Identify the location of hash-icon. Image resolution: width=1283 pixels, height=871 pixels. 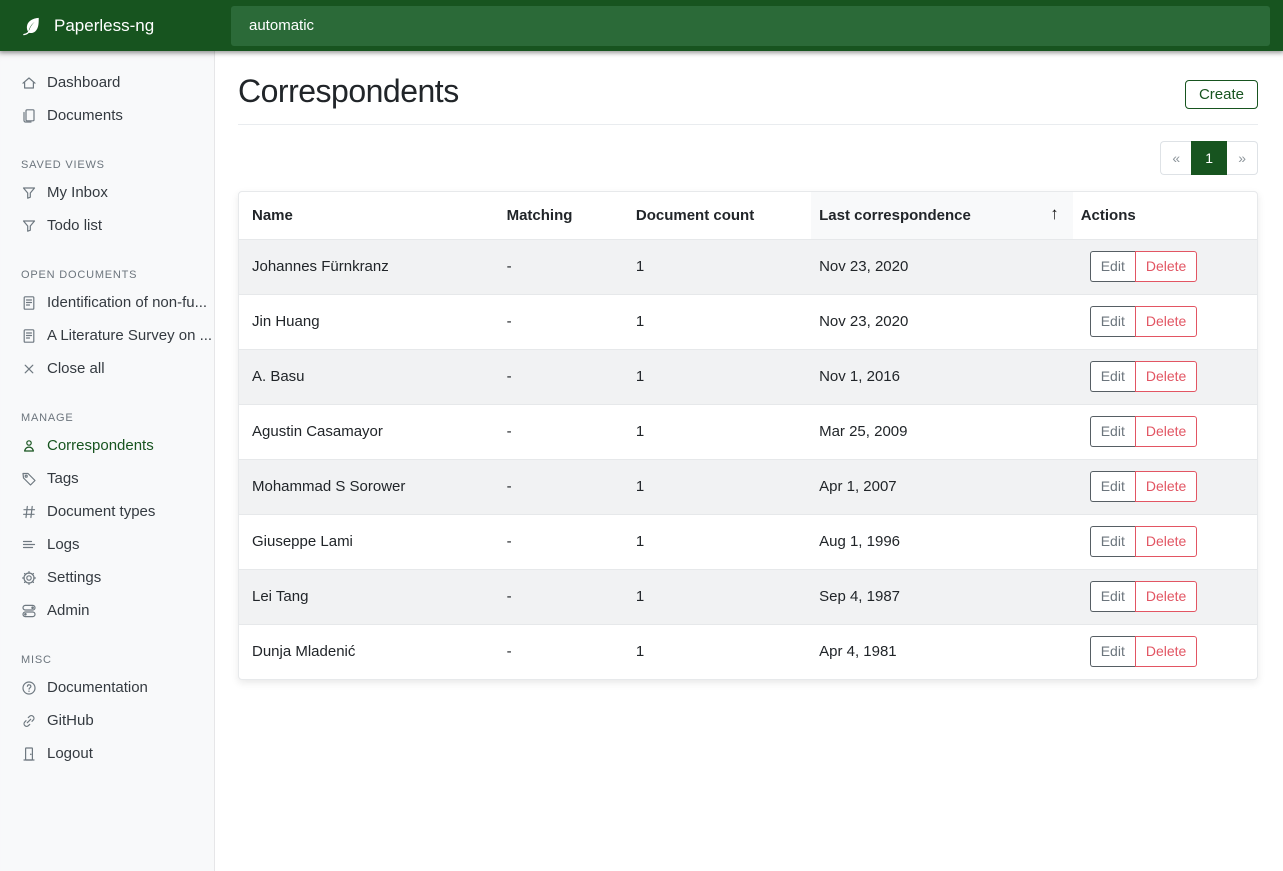
(29, 512).